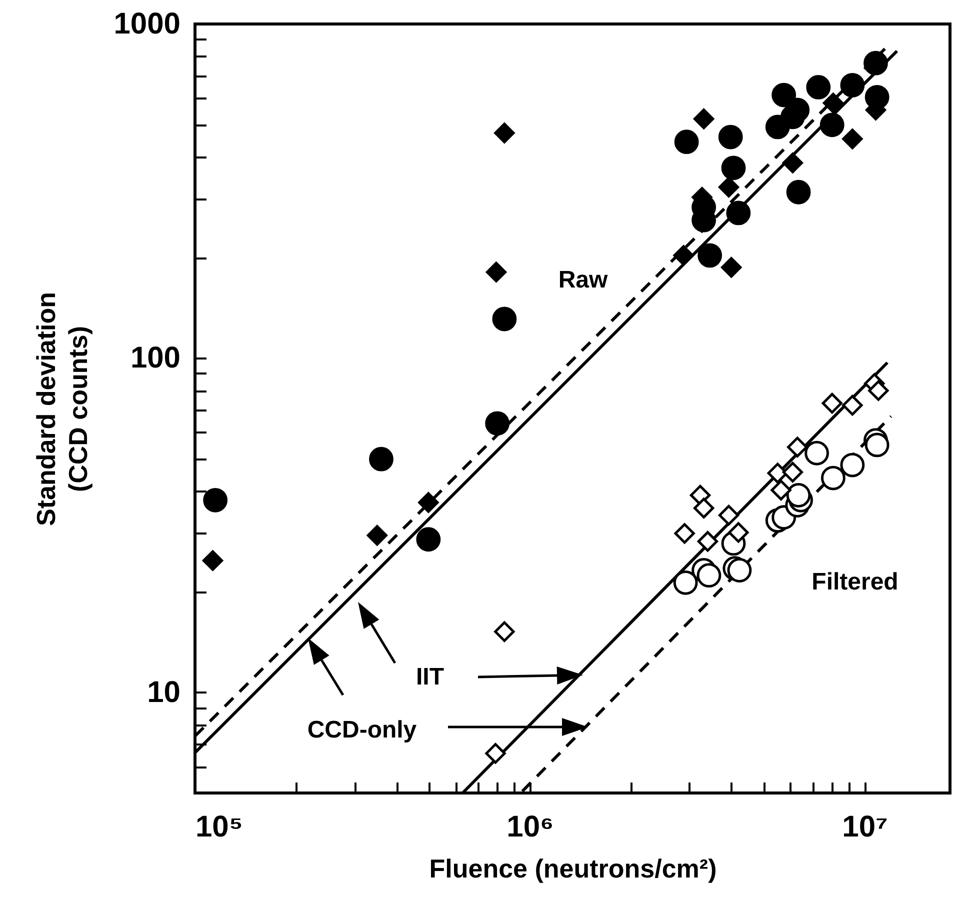 The image size is (960, 918). Describe the element at coordinates (219, 827) in the screenshot. I see `x-tick-label: 10⁵` at that location.